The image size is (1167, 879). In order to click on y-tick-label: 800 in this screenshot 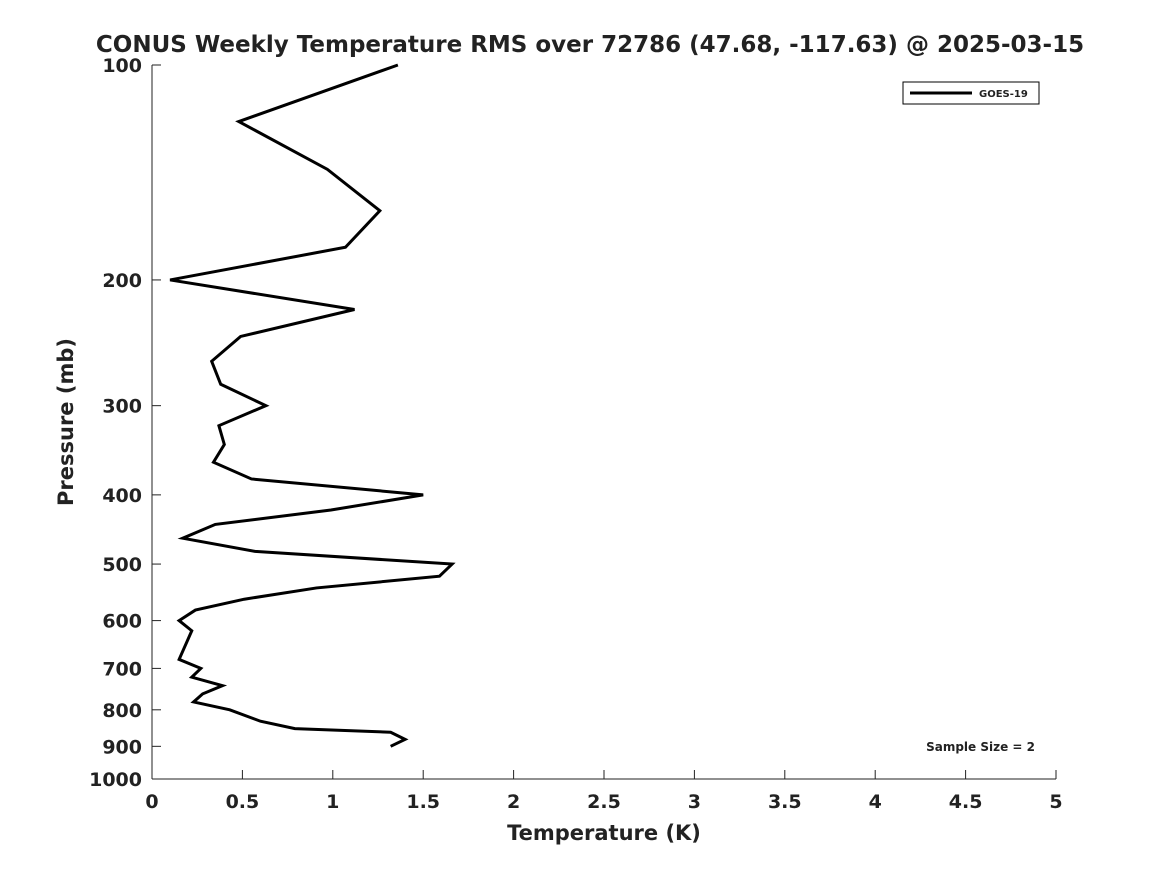, I will do `click(122, 711)`.